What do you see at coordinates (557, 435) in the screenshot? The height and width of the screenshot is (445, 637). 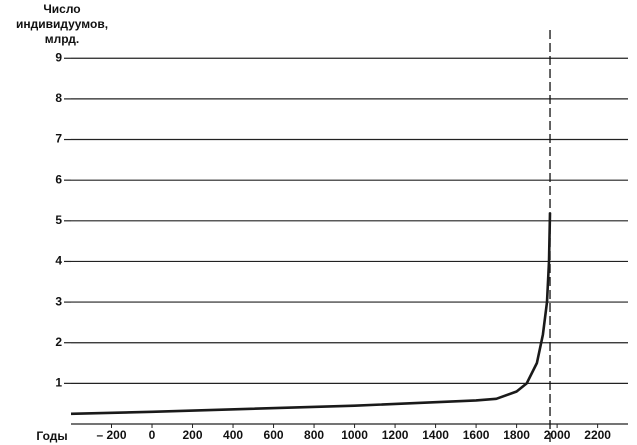 I see `x-tick-label: 2000` at bounding box center [557, 435].